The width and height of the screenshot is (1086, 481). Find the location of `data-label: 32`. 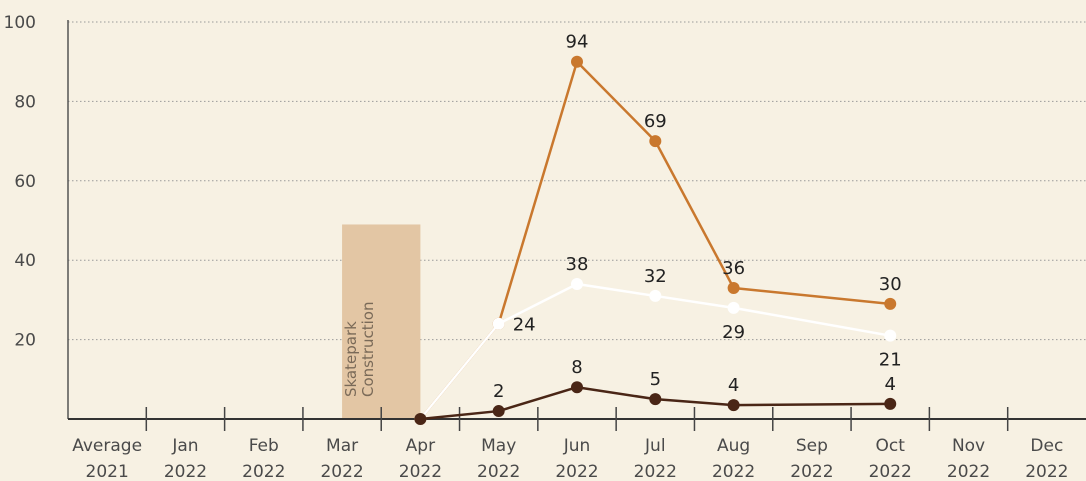

data-label: 32 is located at coordinates (655, 276).